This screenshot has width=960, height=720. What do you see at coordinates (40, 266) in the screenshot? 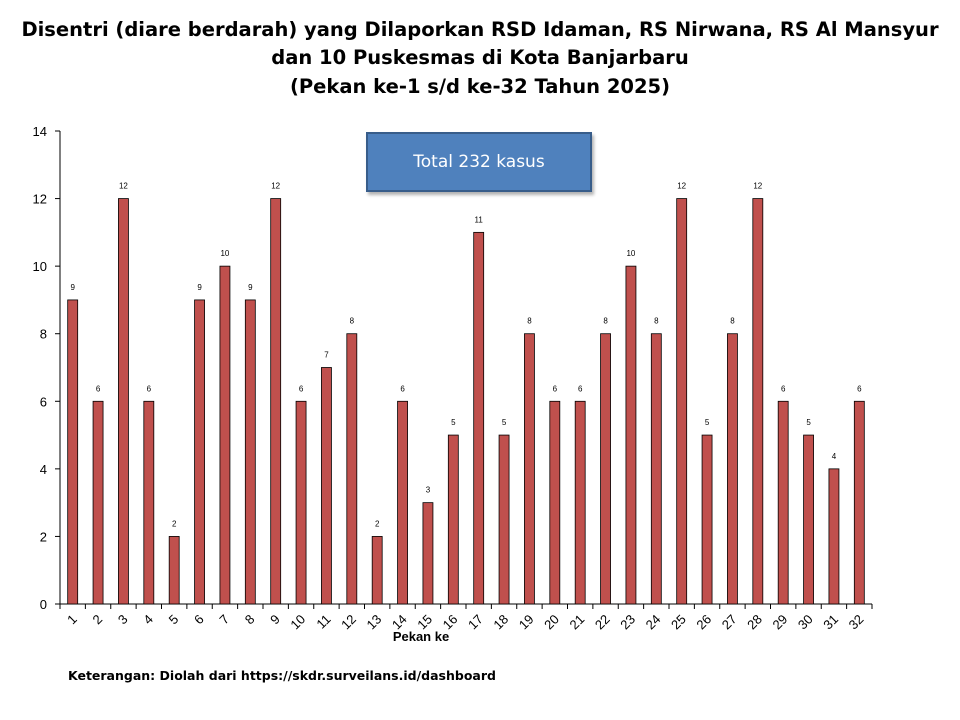
I see `y-tick-label: 10` at bounding box center [40, 266].